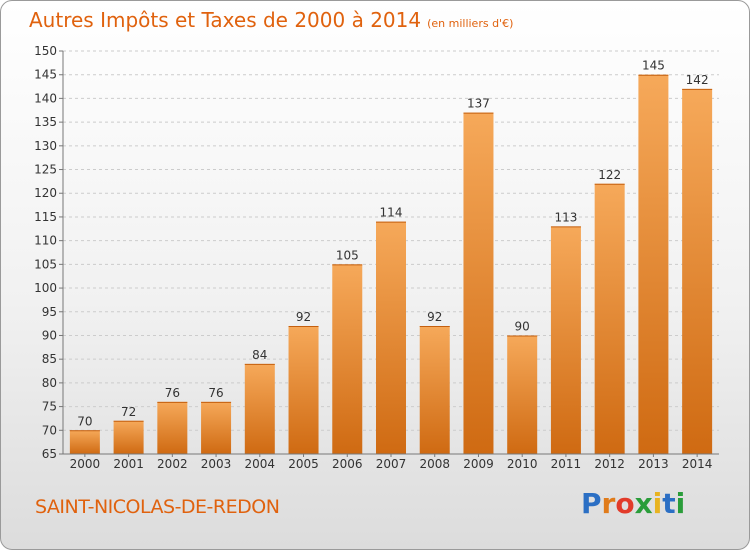 This screenshot has width=750, height=550. What do you see at coordinates (669, 503) in the screenshot?
I see `logo-letter: t` at bounding box center [669, 503].